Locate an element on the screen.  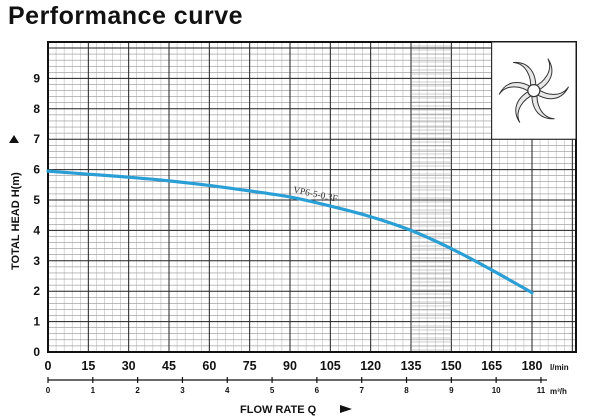
y-tick-label: 1 is located at coordinates (36, 322).